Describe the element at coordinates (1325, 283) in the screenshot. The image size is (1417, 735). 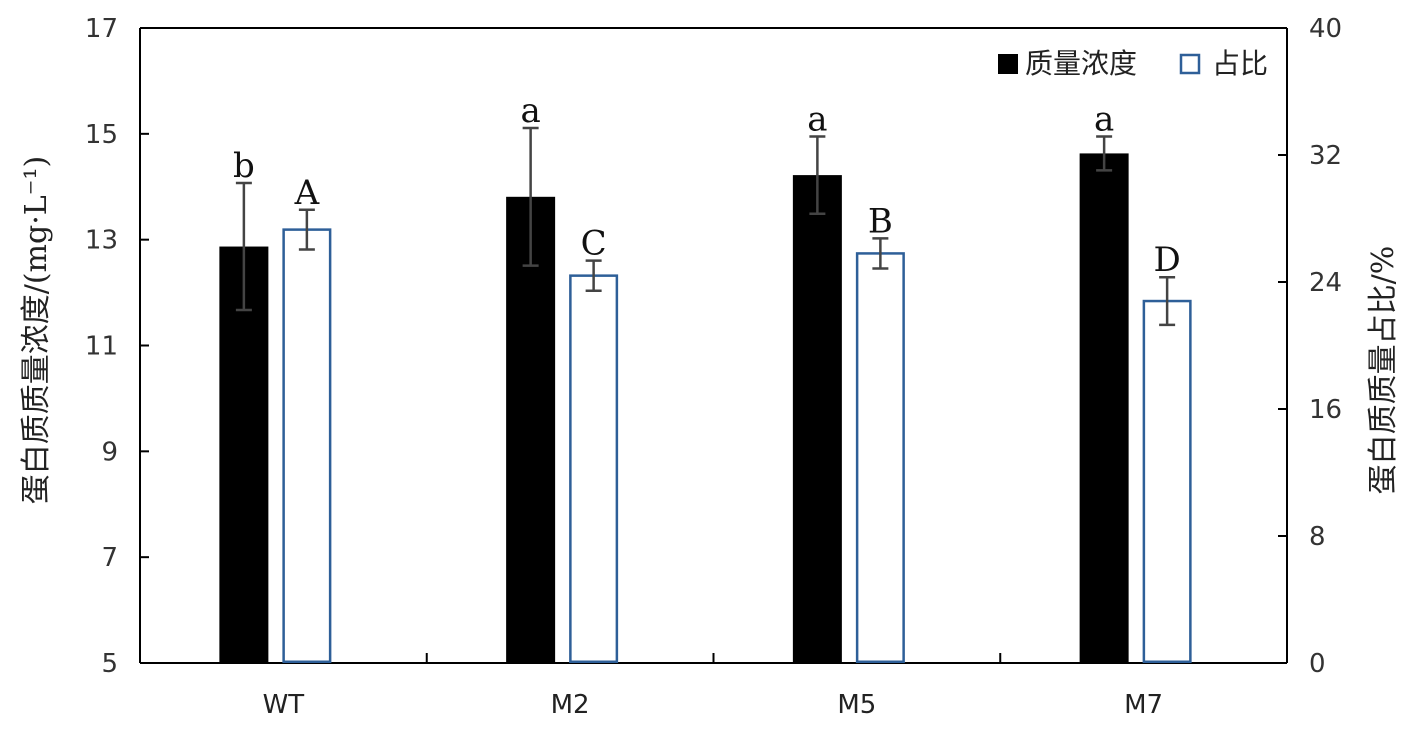
I see `y-right-tick-label: 24` at that location.